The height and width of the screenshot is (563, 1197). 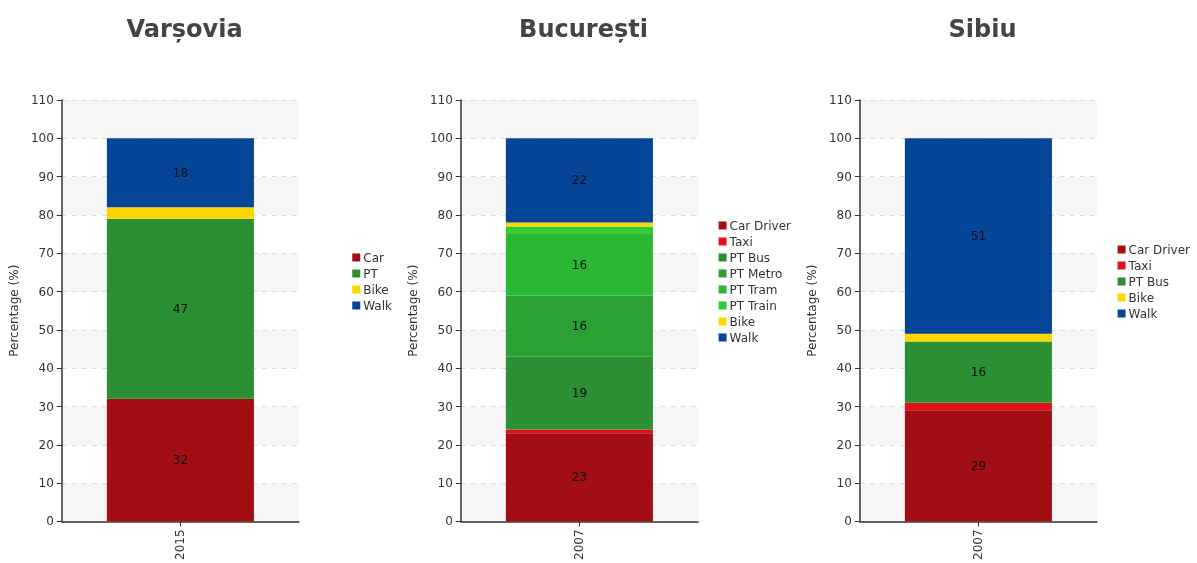 What do you see at coordinates (978, 465) in the screenshot?
I see `data-label: 29` at bounding box center [978, 465].